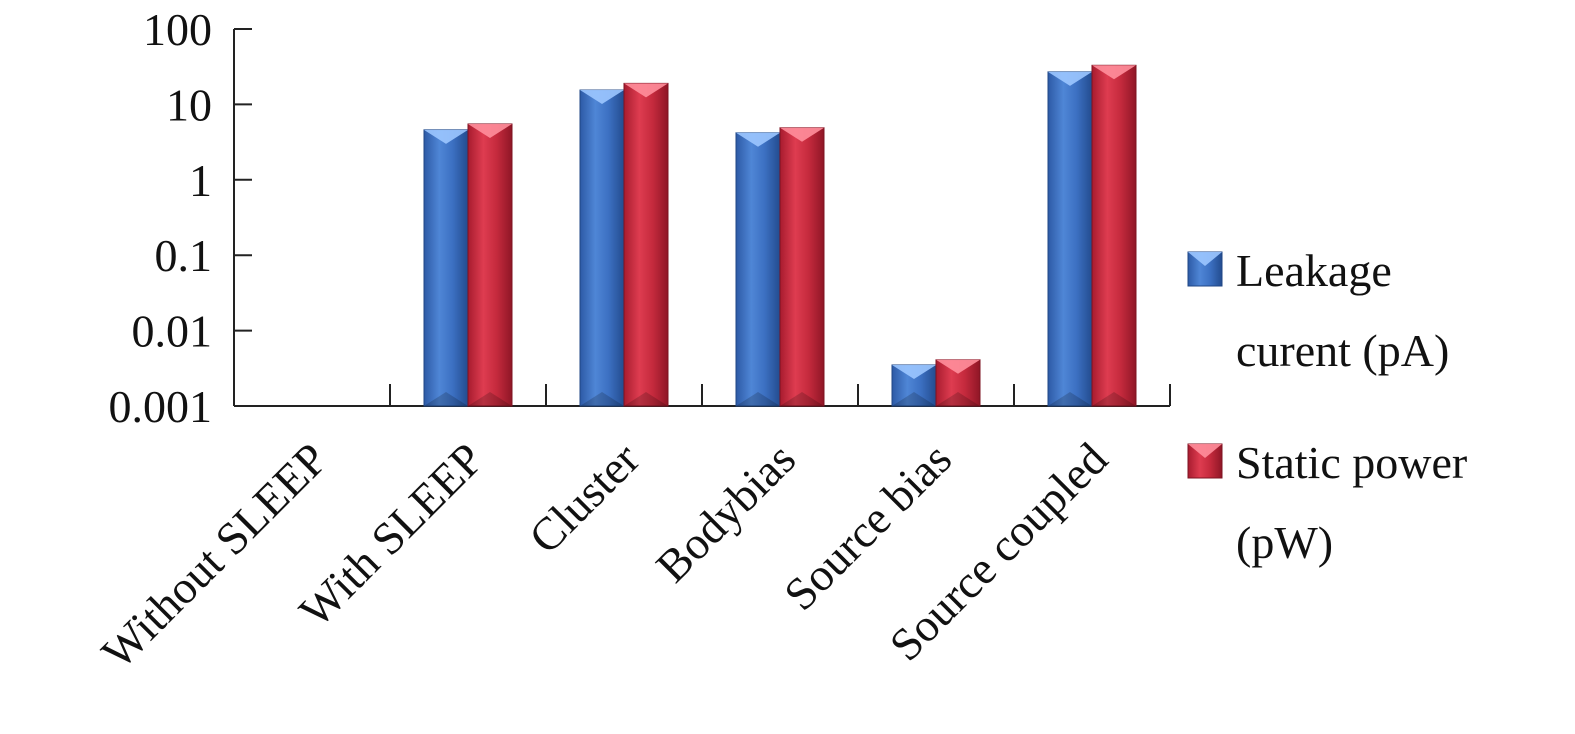  Describe the element at coordinates (725, 512) in the screenshot. I see `x-tick-label: Bodybias` at that location.